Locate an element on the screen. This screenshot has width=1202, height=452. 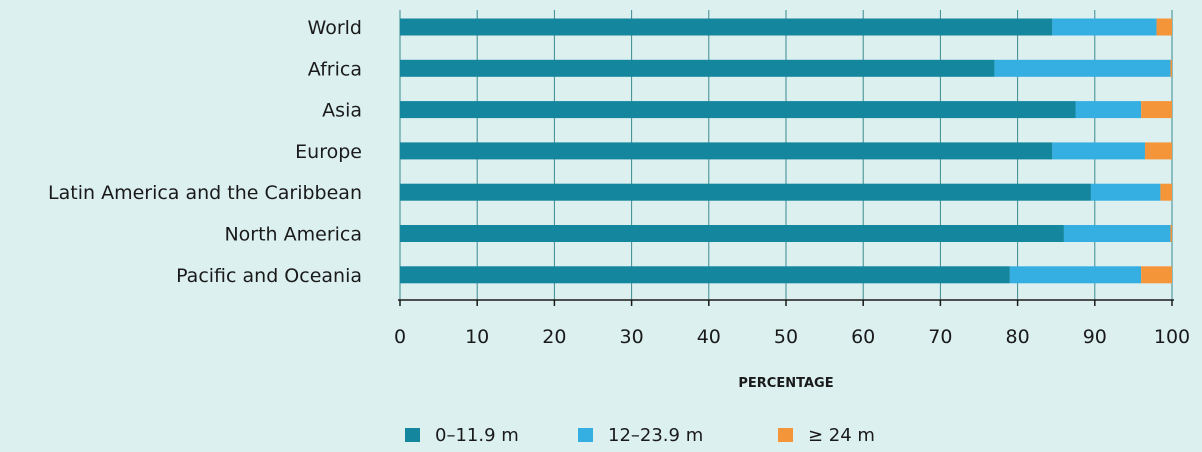
x-tick-label: 40 is located at coordinates (709, 337).